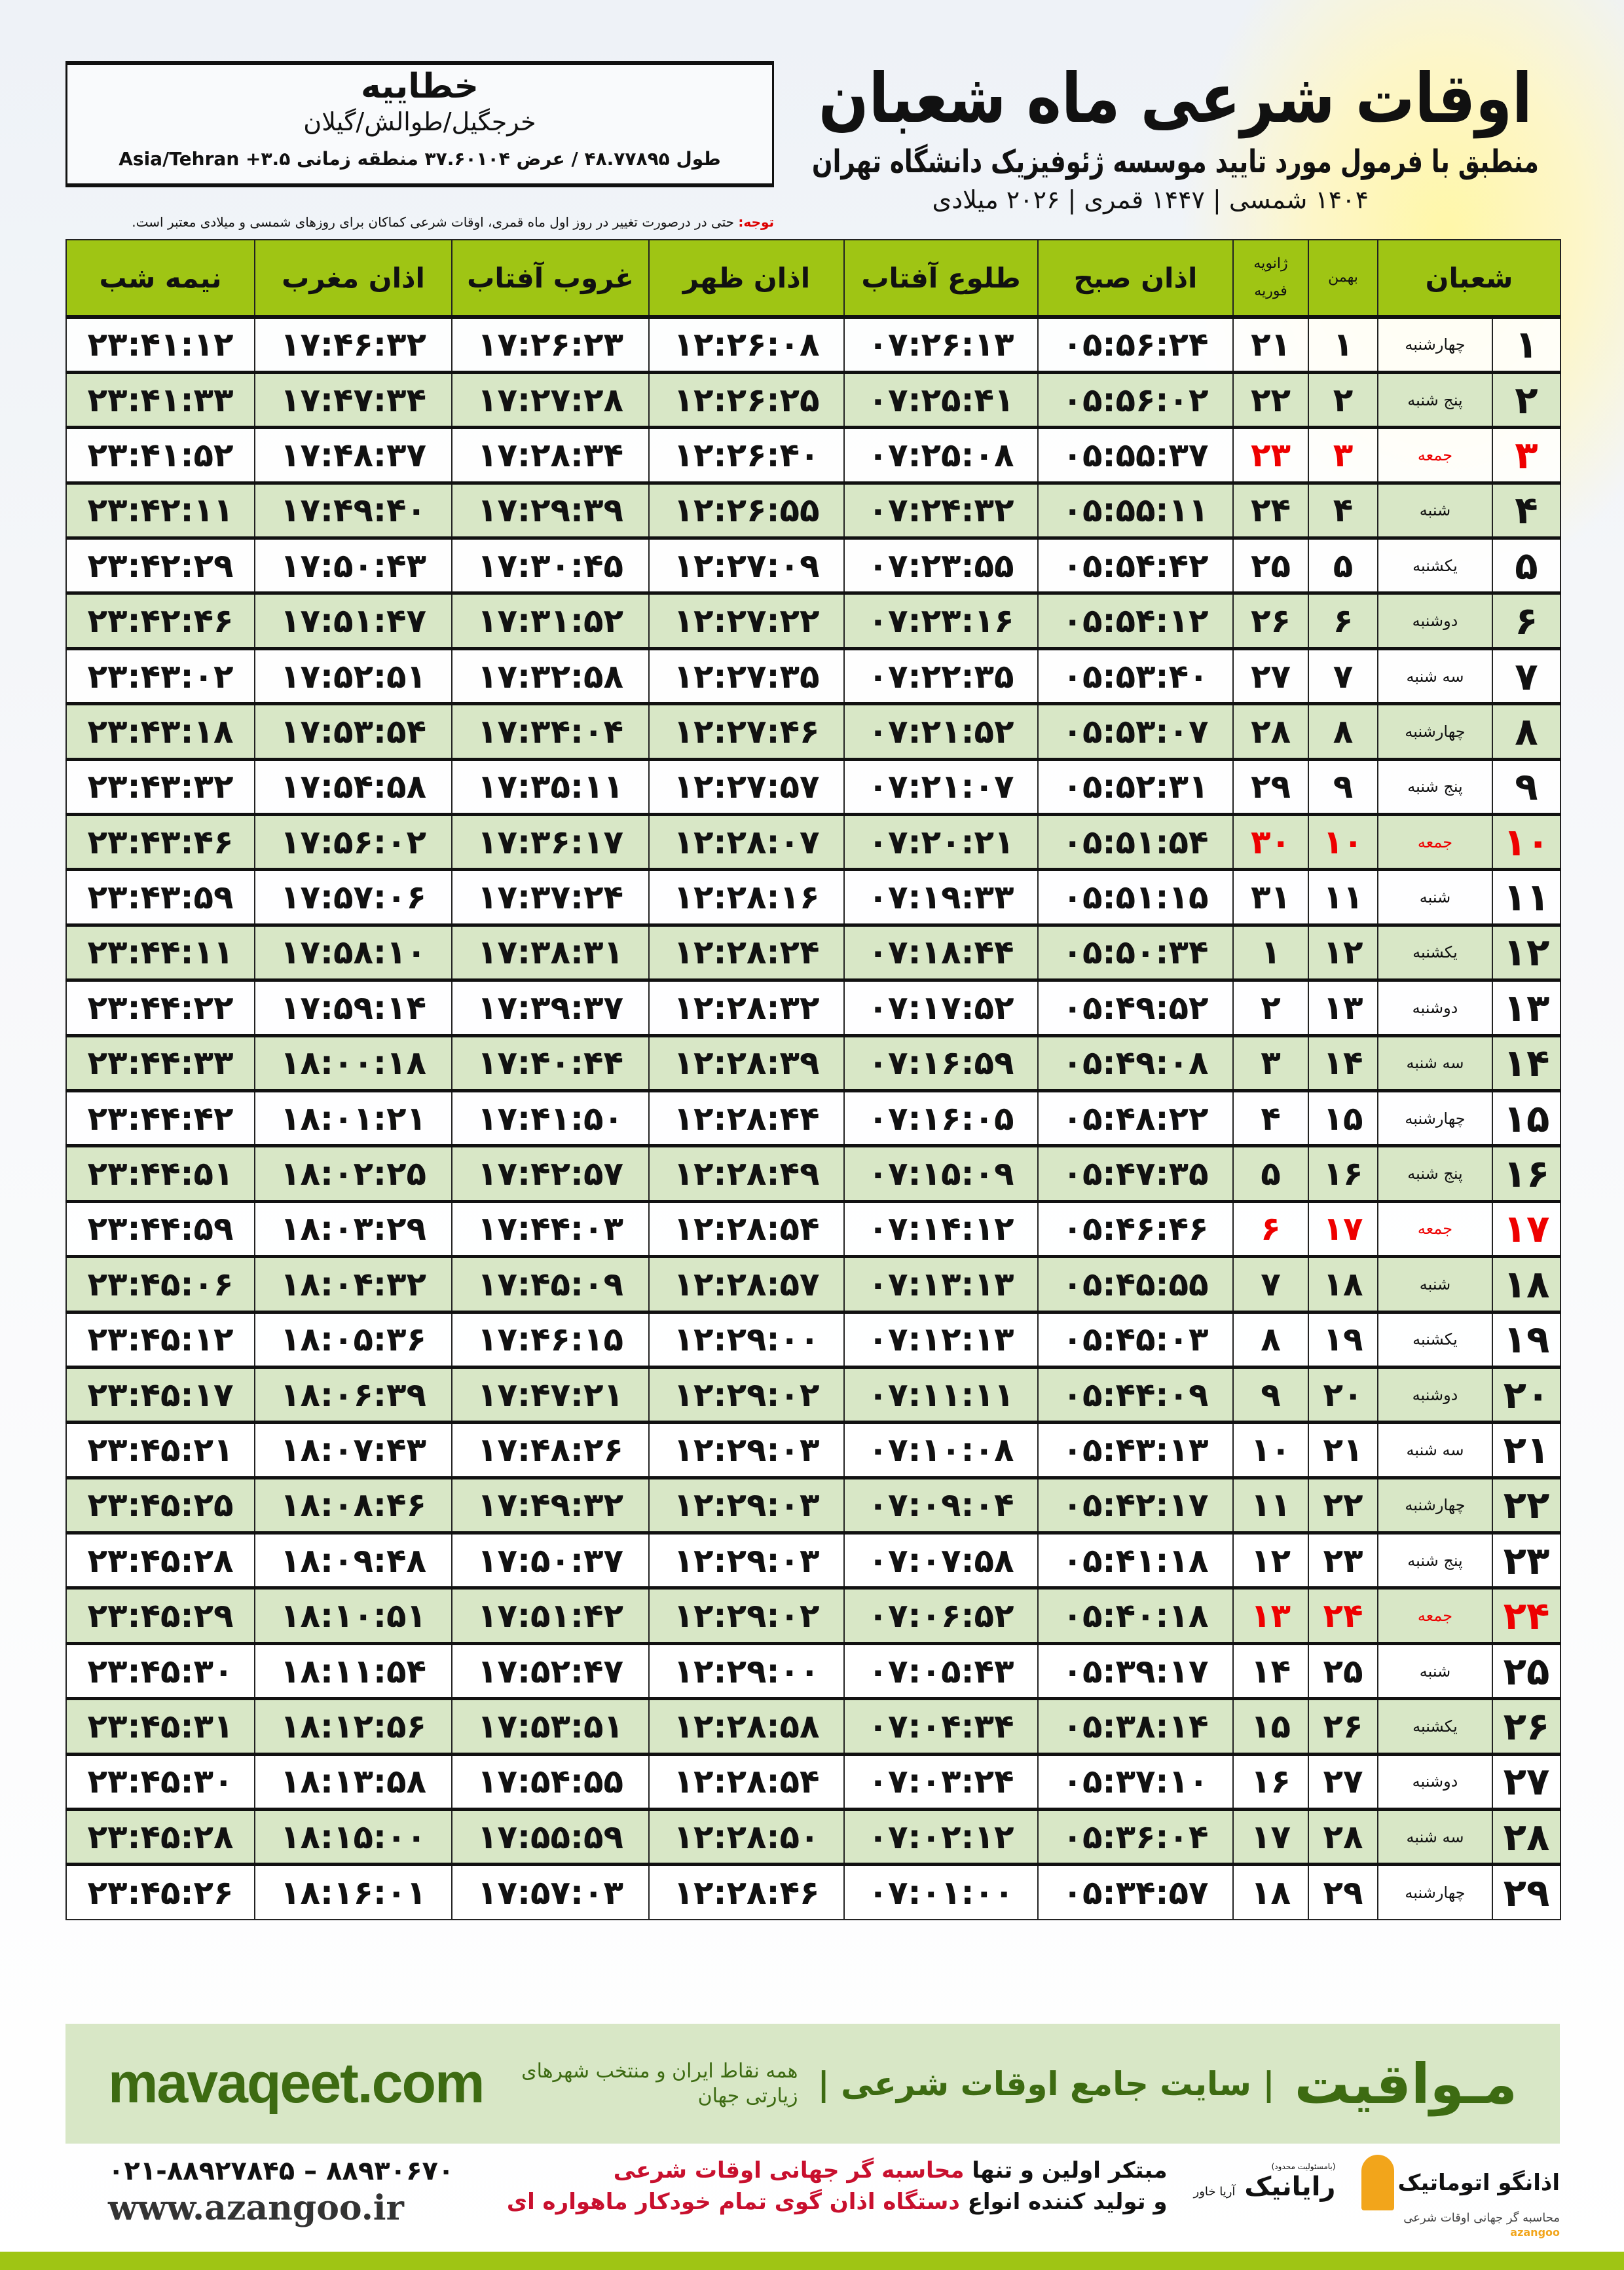 Image resolution: width=1624 pixels, height=2270 pixels. I want to click on bahman-day-cell: ۹, so click(1343, 786).